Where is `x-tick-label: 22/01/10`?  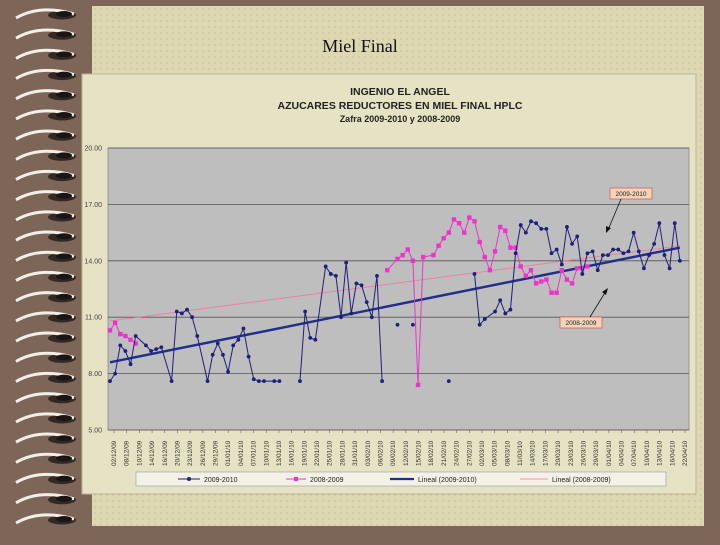 x-tick-label: 22/01/10 is located at coordinates (317, 453).